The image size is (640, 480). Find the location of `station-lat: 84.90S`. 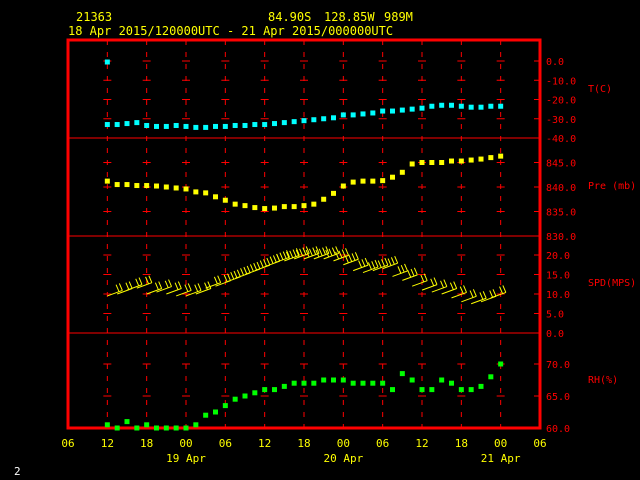

station-lat: 84.90S is located at coordinates (289, 17).